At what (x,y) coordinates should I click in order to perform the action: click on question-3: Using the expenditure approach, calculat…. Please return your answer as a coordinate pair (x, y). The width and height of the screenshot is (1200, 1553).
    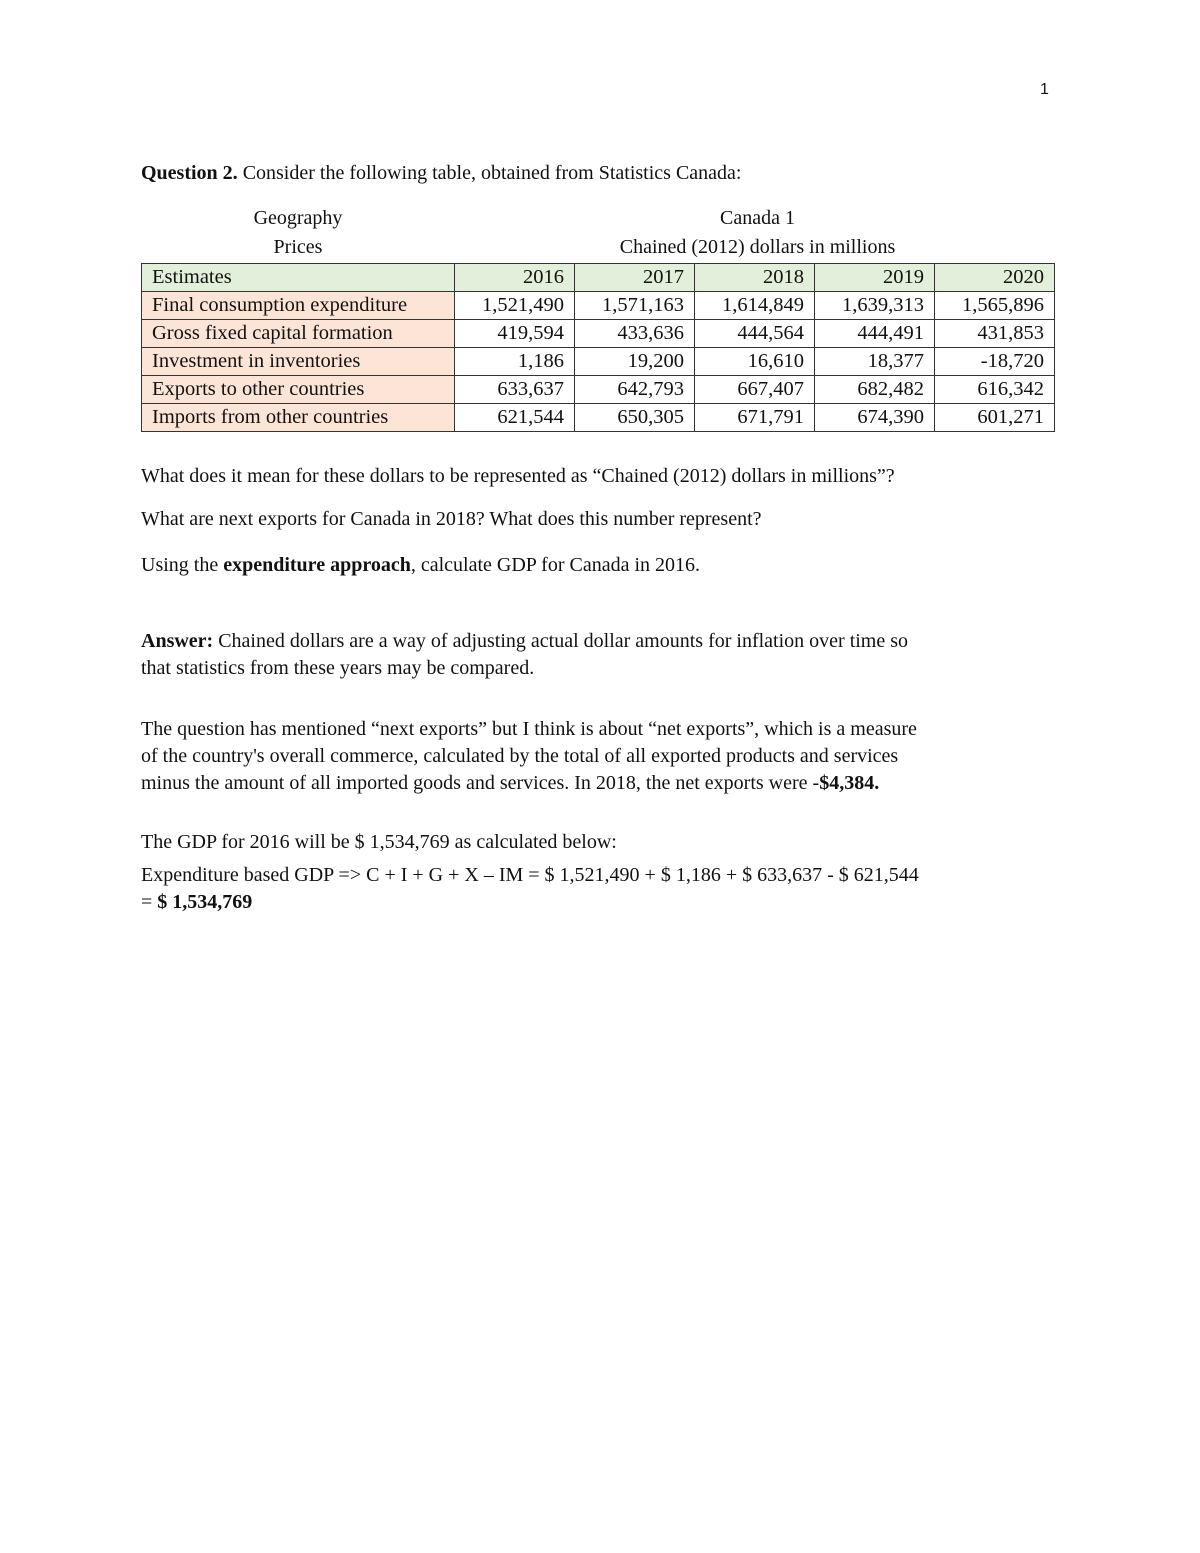
    Looking at the image, I should click on (420, 565).